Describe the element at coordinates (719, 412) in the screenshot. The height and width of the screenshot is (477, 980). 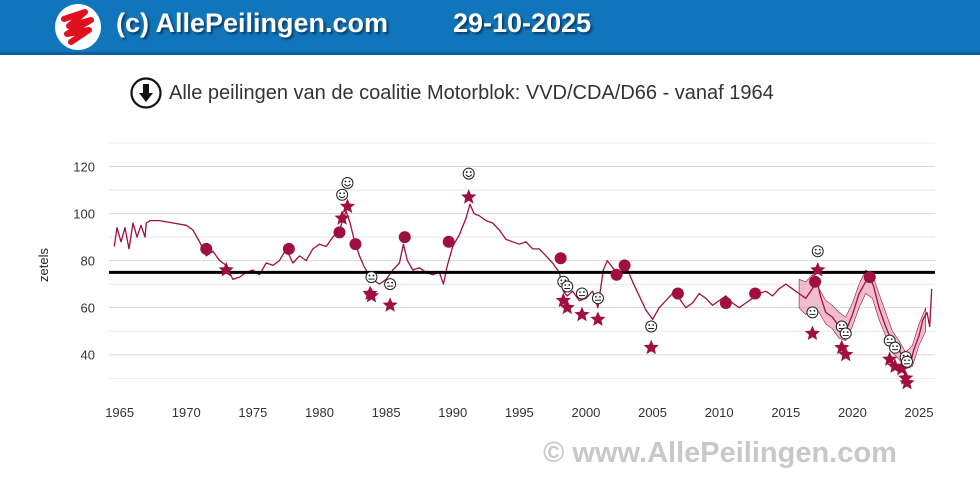
I see `x-tick-label: 2010` at that location.